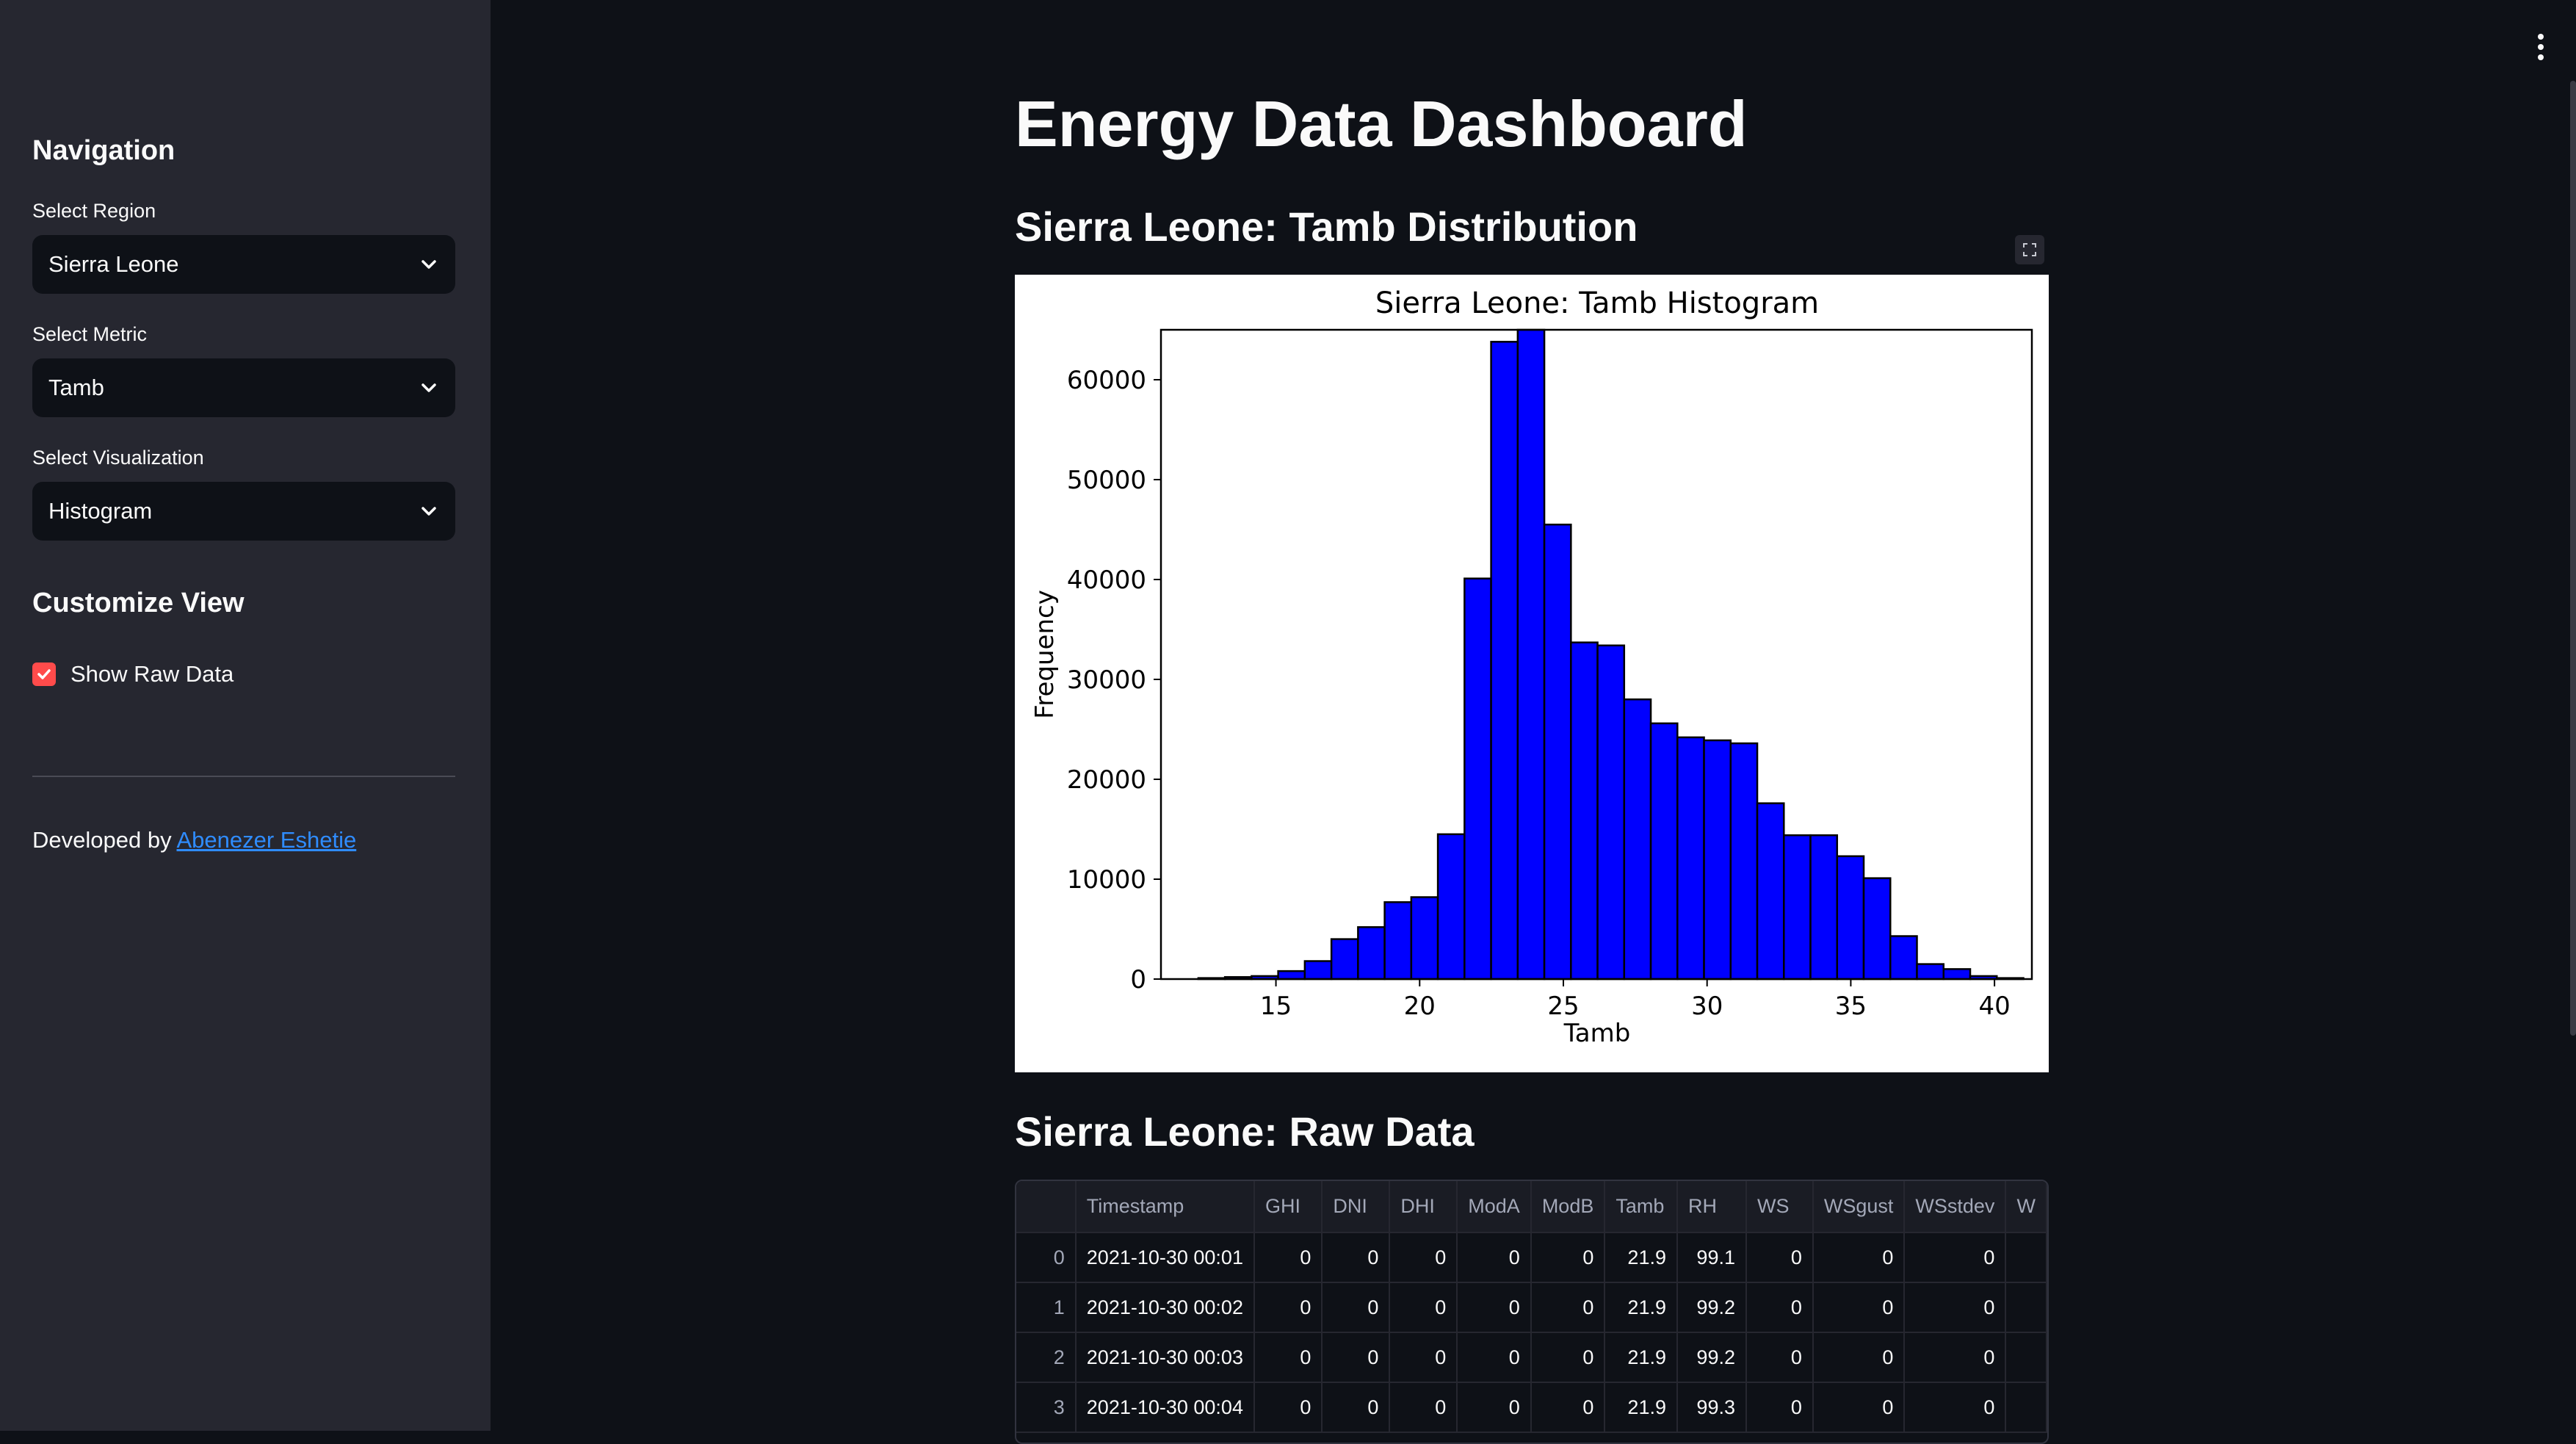  I want to click on column-header: RH, so click(1711, 1207).